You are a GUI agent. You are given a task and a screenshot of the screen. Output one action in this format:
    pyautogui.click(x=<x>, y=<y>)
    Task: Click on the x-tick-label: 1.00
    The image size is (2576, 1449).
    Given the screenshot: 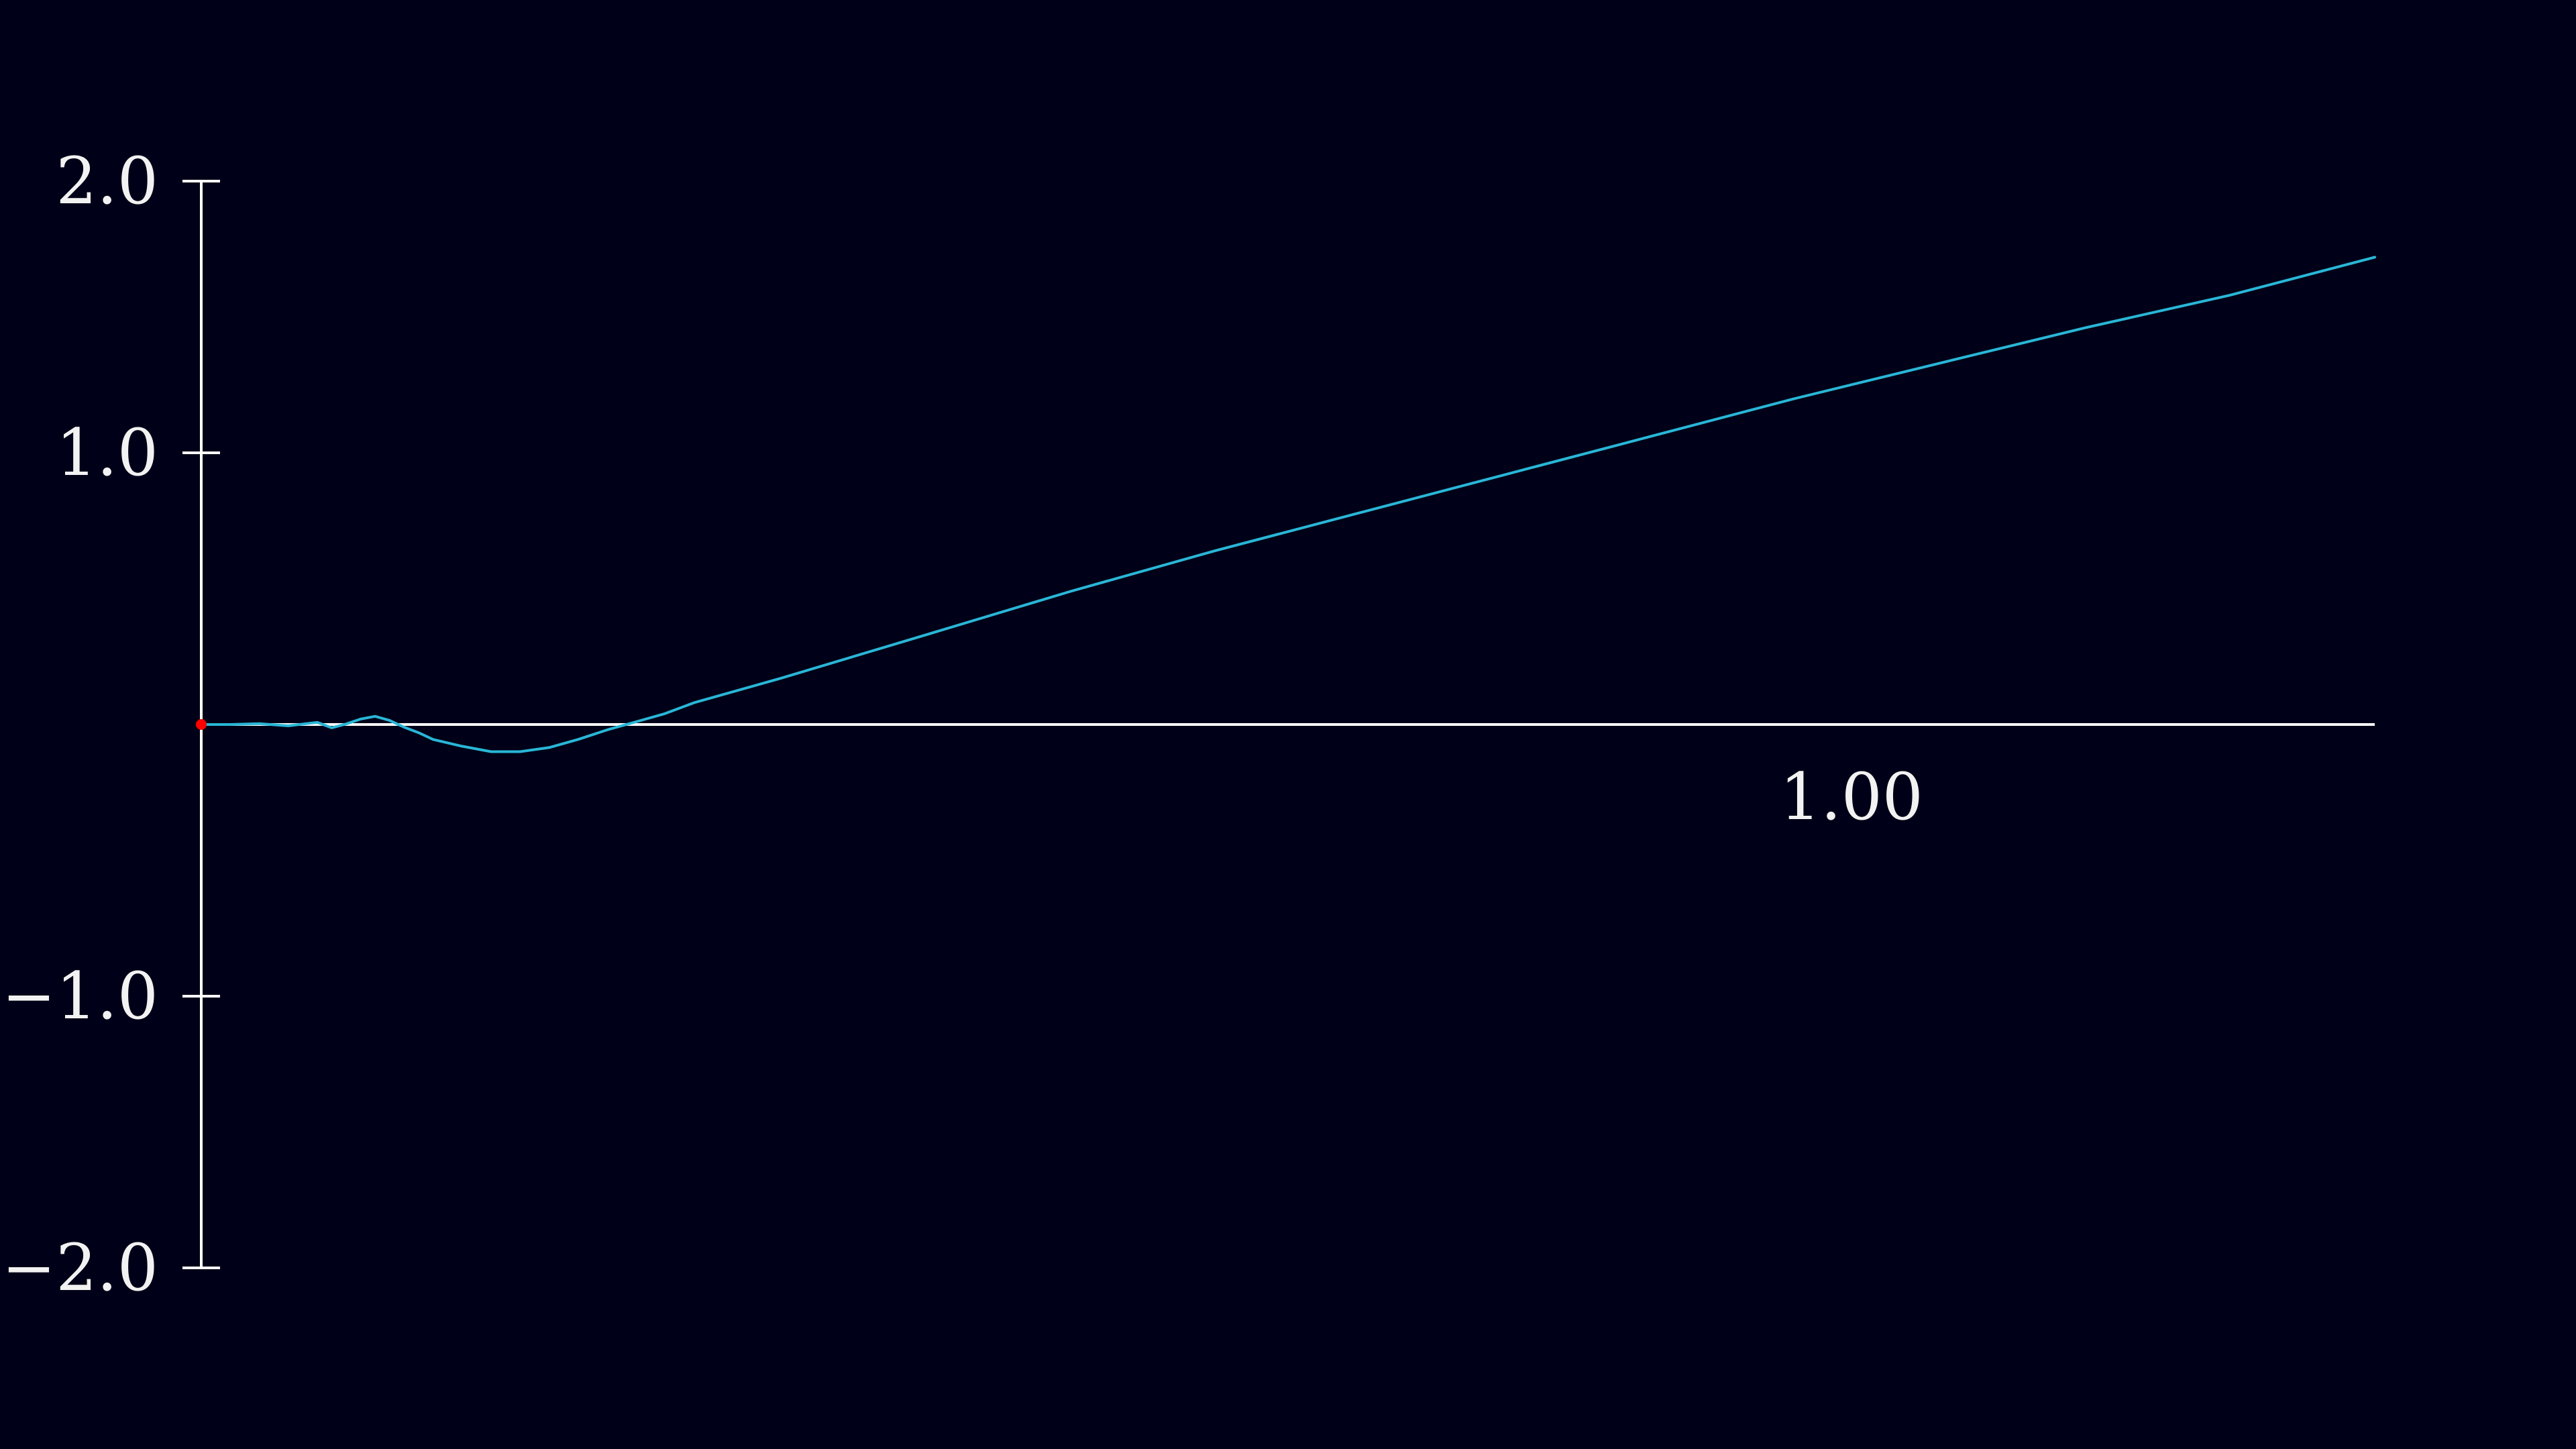 What is the action you would take?
    pyautogui.click(x=1851, y=797)
    